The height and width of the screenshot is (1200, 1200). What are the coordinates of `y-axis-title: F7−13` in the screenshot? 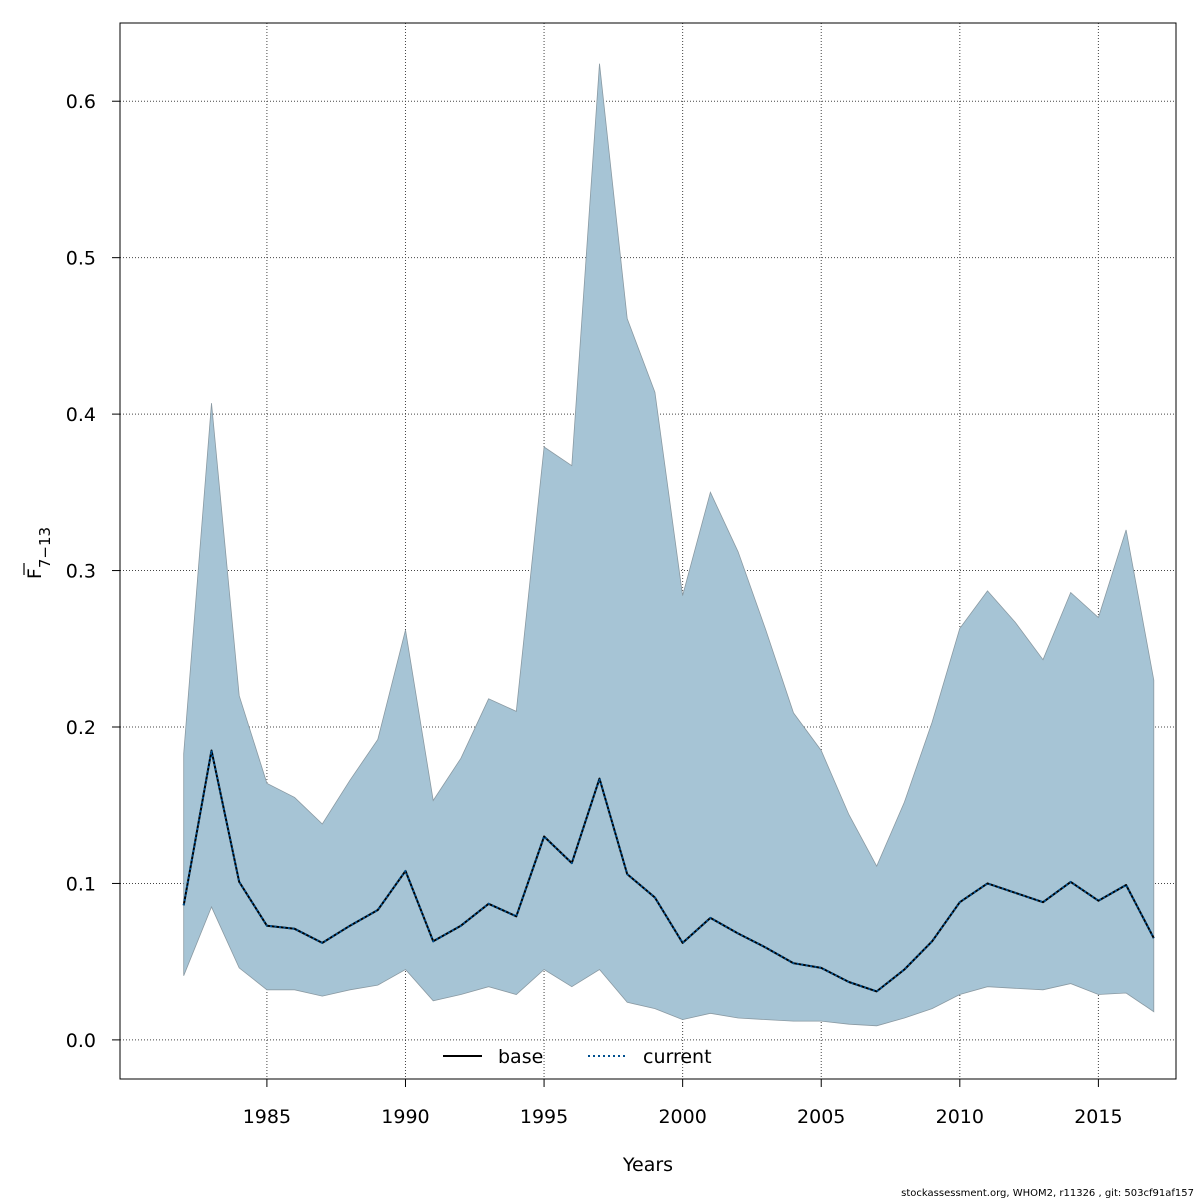 It's located at (38, 553).